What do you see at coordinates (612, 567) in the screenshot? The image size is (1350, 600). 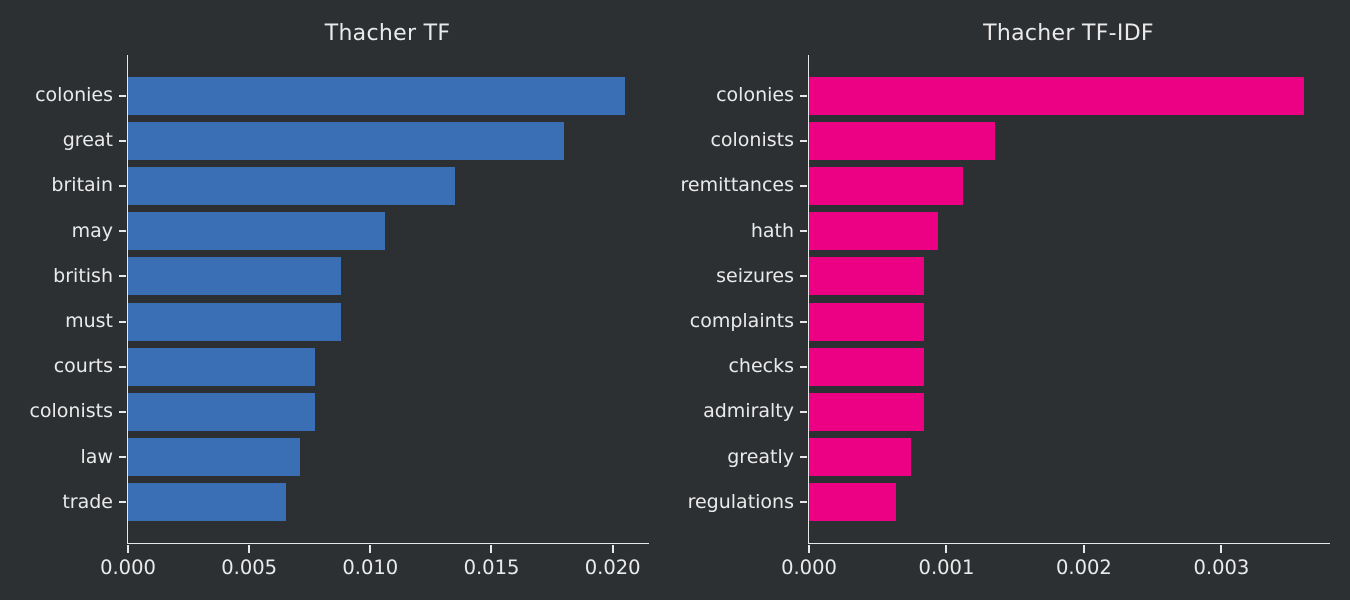 I see `x-tick-label: 0.020` at bounding box center [612, 567].